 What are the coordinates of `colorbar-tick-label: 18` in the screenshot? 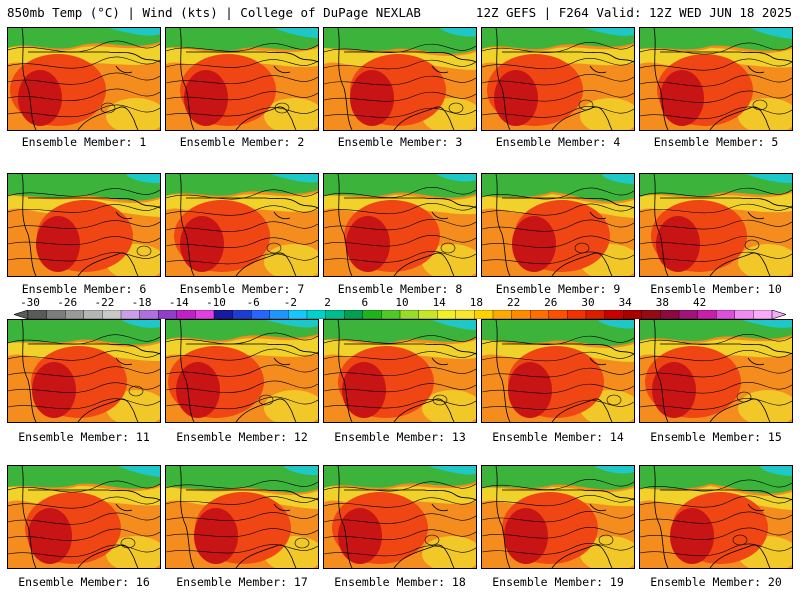 It's located at (476, 302).